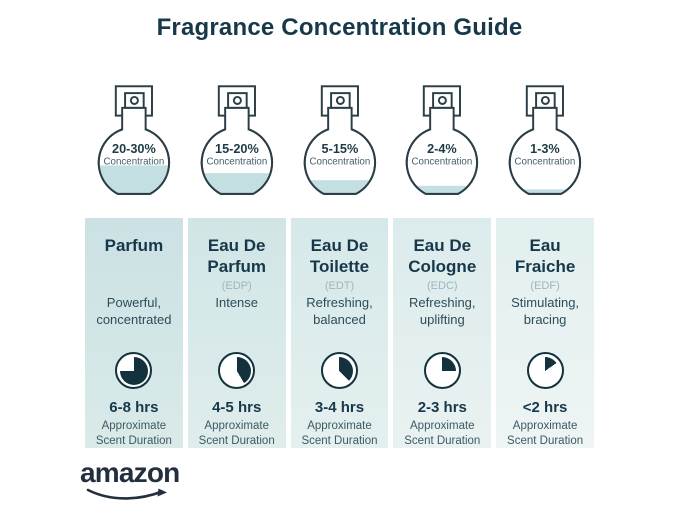  I want to click on perfume-bottle-icon: 2-4% Concentration, so click(442, 140).